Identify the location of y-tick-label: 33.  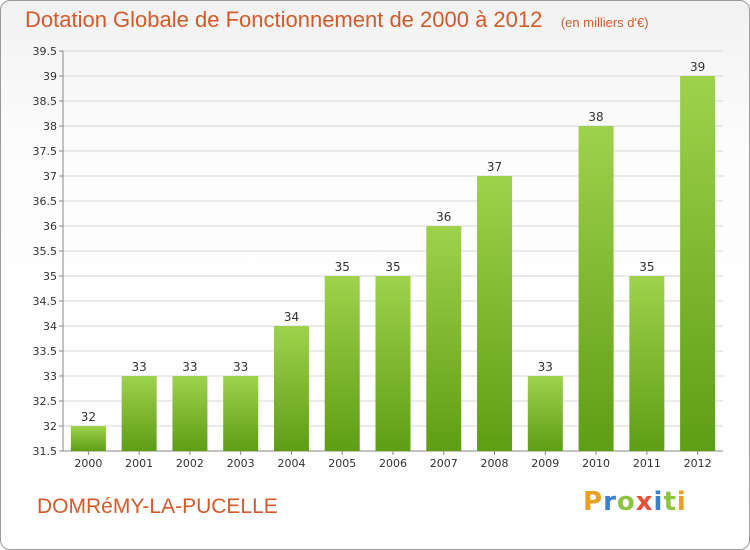
(50, 376).